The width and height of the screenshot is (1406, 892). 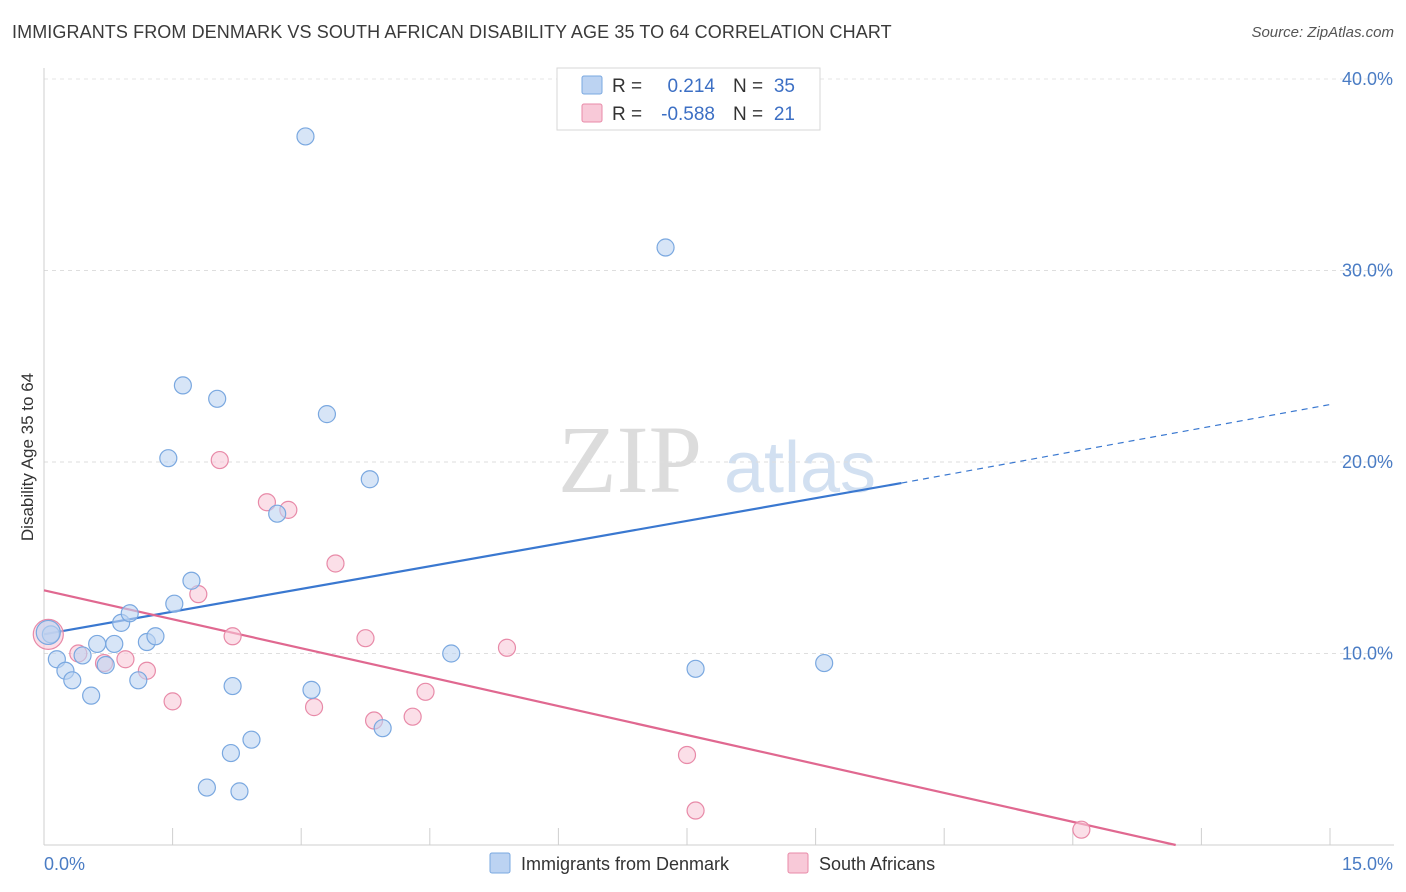 I want to click on y-tick-label-2: 30.0%, so click(x=1367, y=271).